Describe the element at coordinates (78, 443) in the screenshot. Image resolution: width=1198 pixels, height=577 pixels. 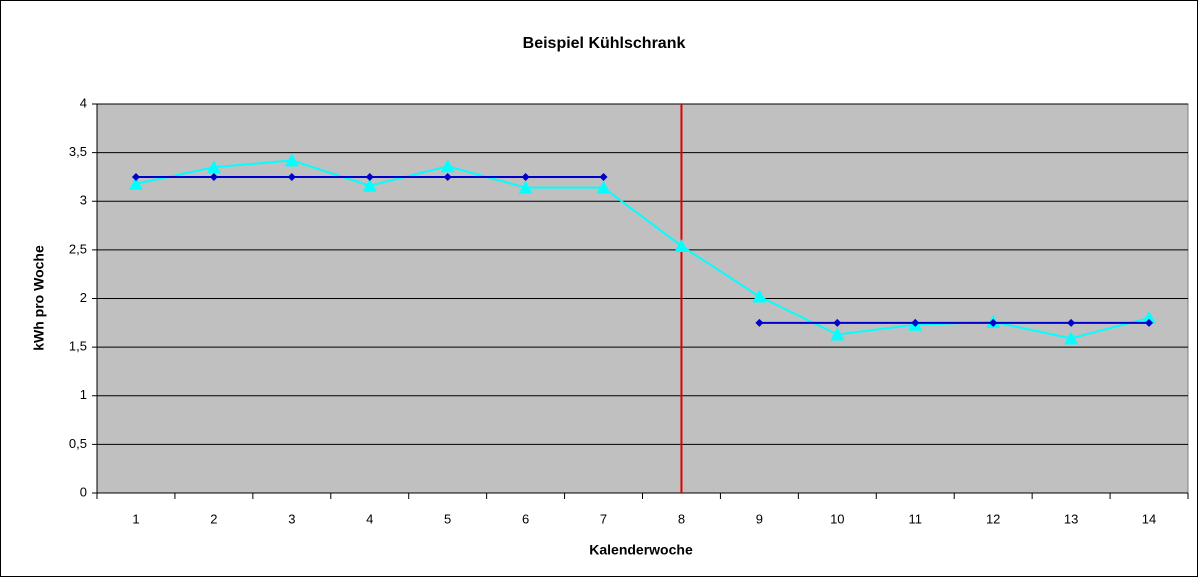
I see `y-tick-label: 0,5` at that location.